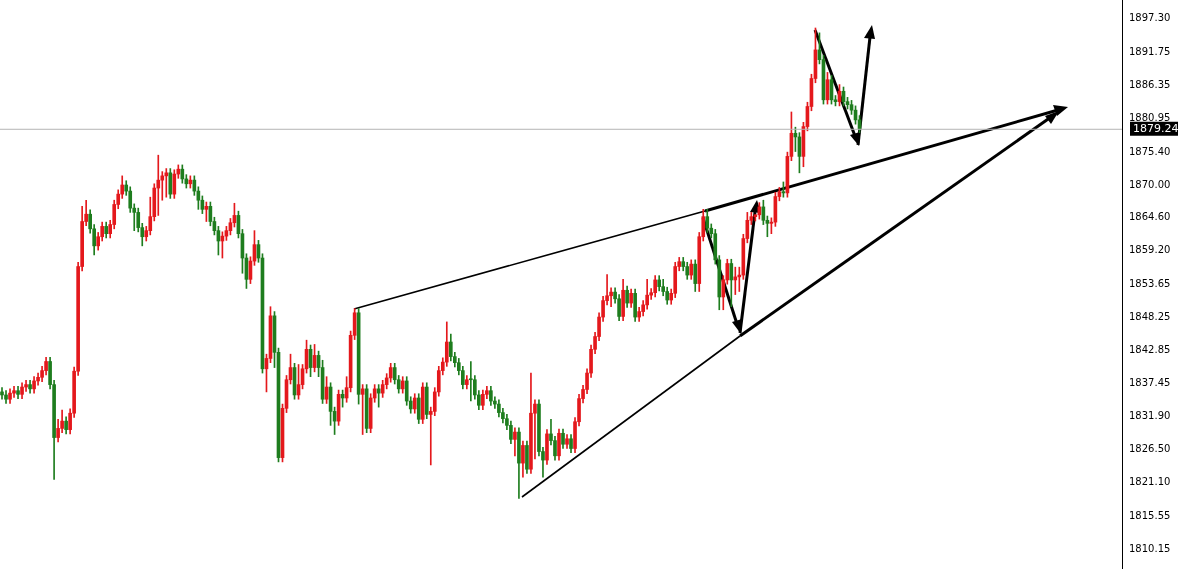 This screenshot has height=569, width=1178. Describe the element at coordinates (471, 381) in the screenshot. I see `candlestick` at that location.